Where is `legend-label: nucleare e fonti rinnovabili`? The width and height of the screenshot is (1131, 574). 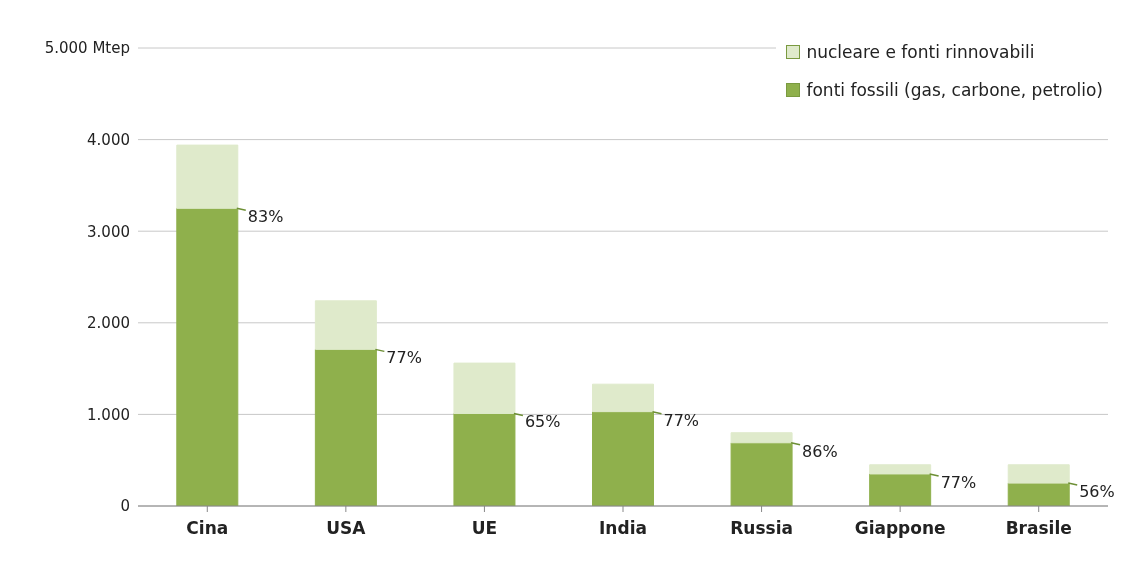 legend-label: nucleare e fonti rinnovabili is located at coordinates (920, 52).